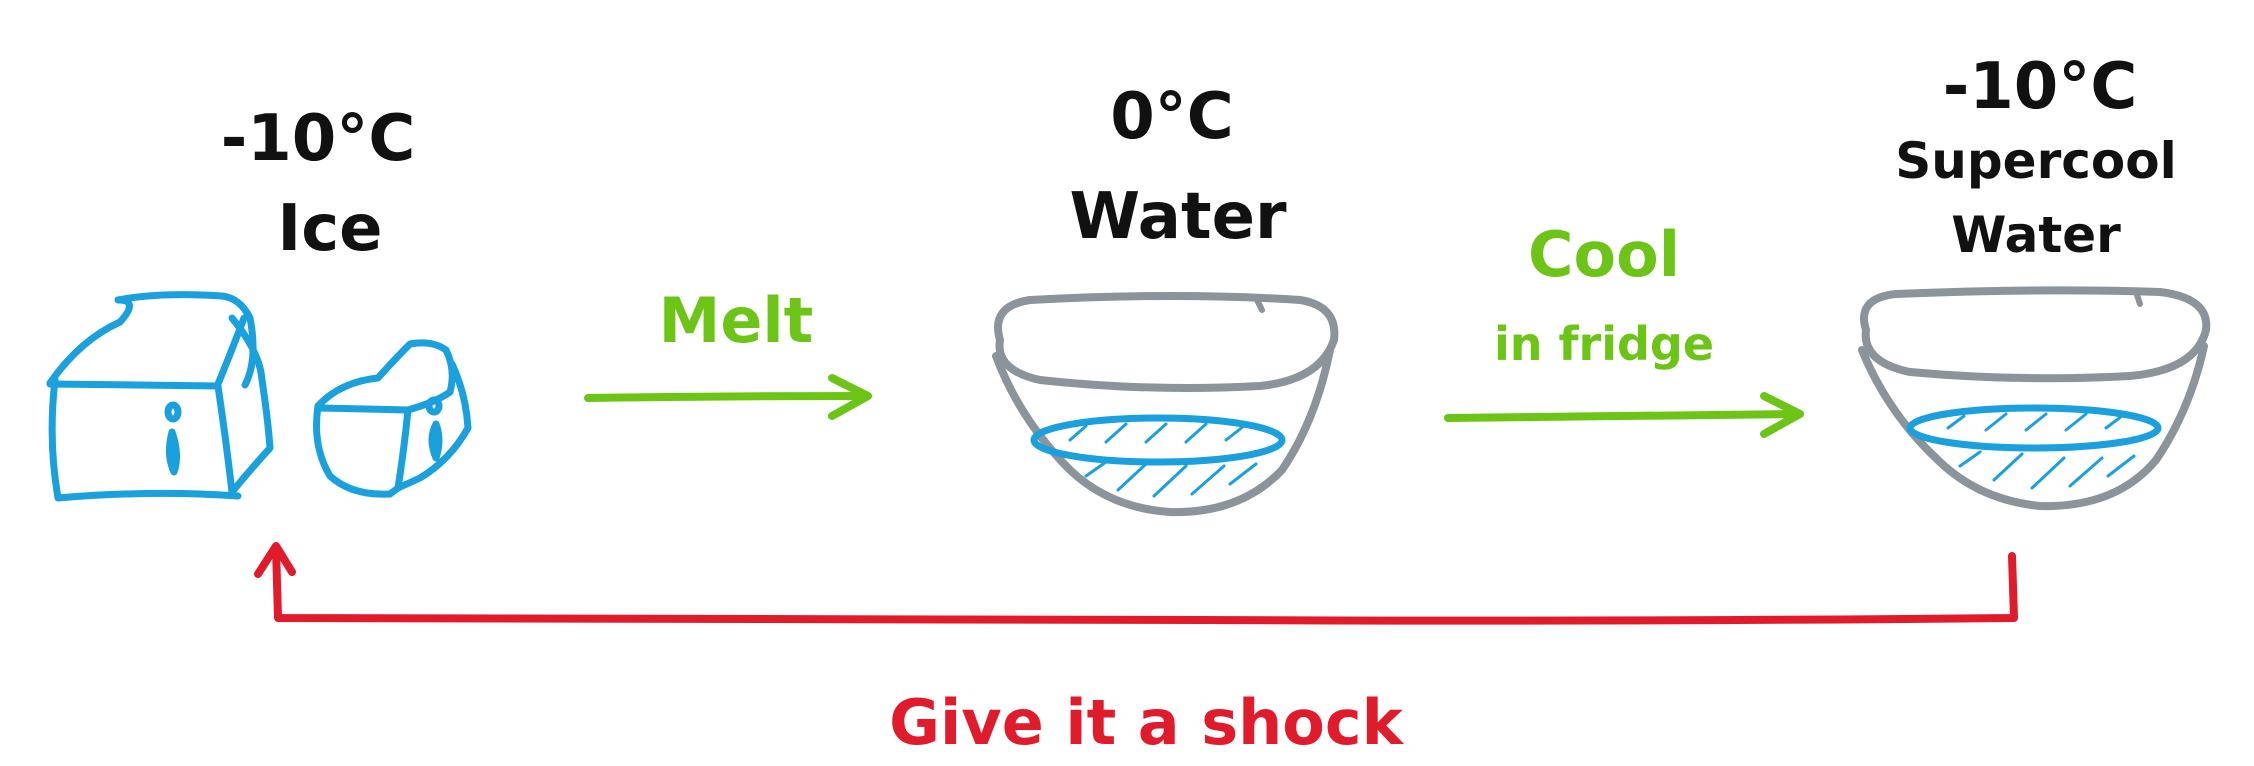 The height and width of the screenshot is (766, 2254). Describe the element at coordinates (1172, 117) in the screenshot. I see `water-temperature-label: 0°C` at that location.